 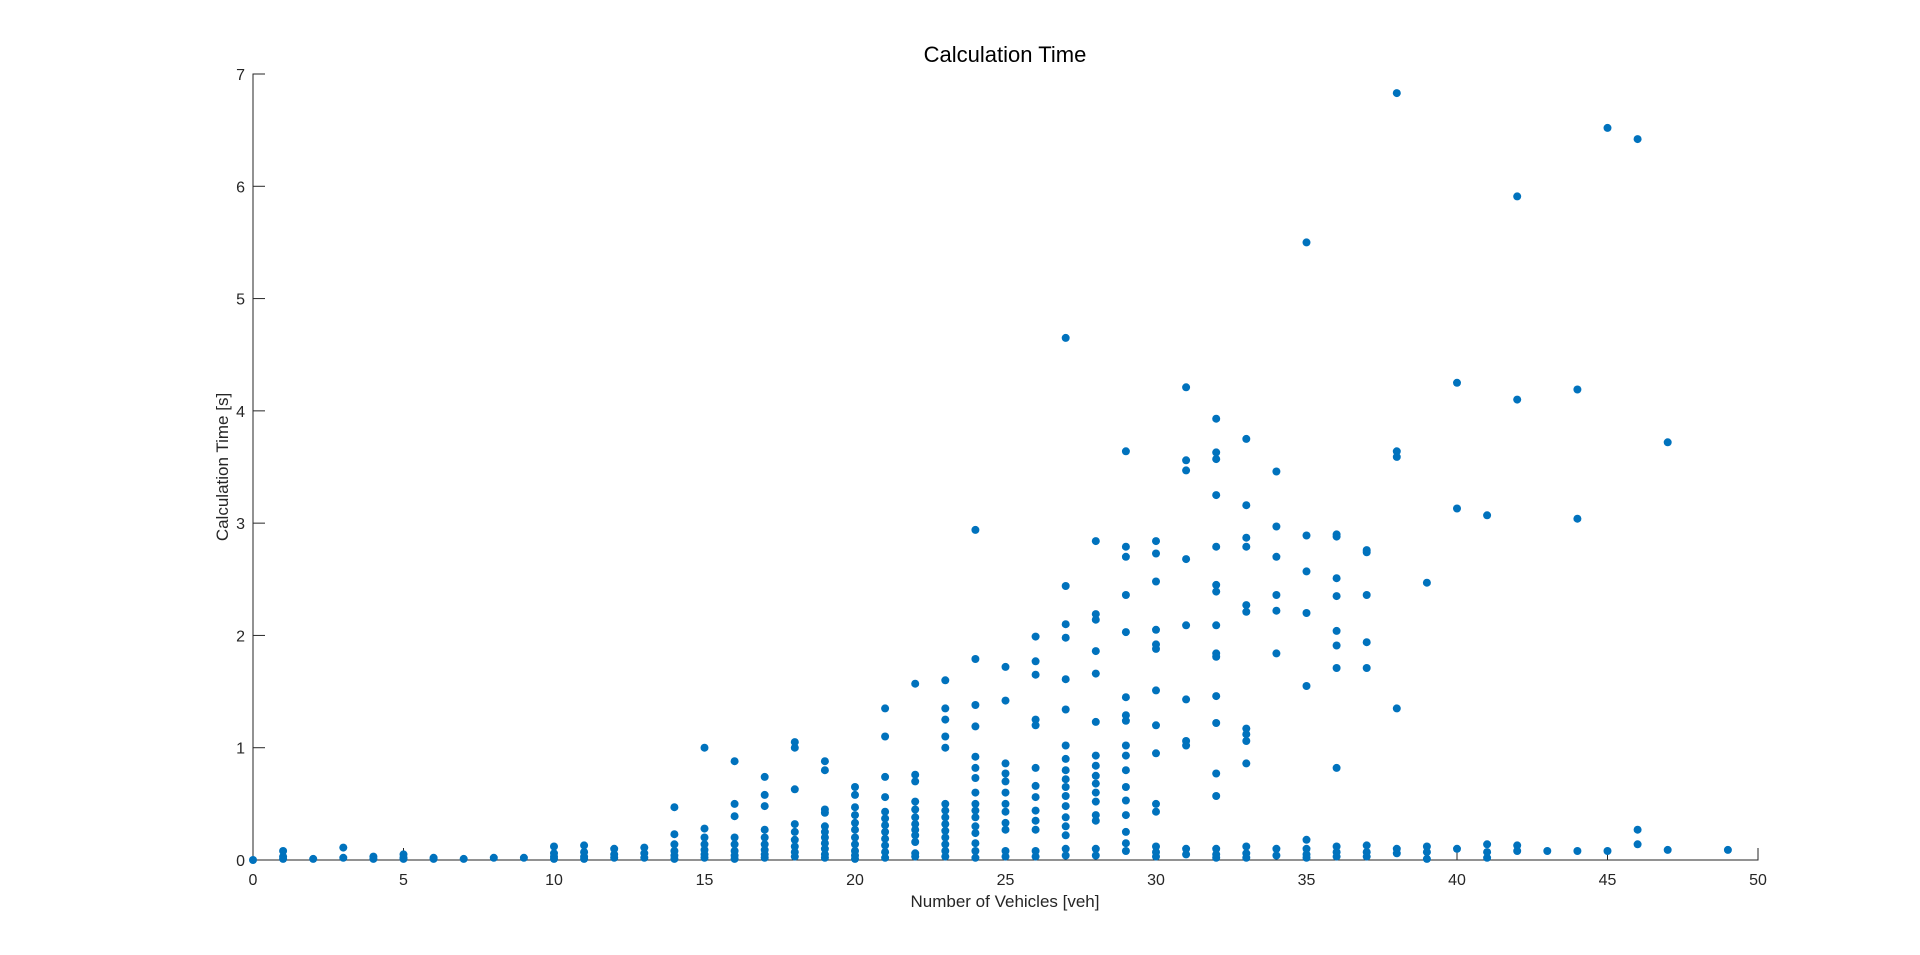 I want to click on x-tick-label: 0, so click(x=253, y=880).